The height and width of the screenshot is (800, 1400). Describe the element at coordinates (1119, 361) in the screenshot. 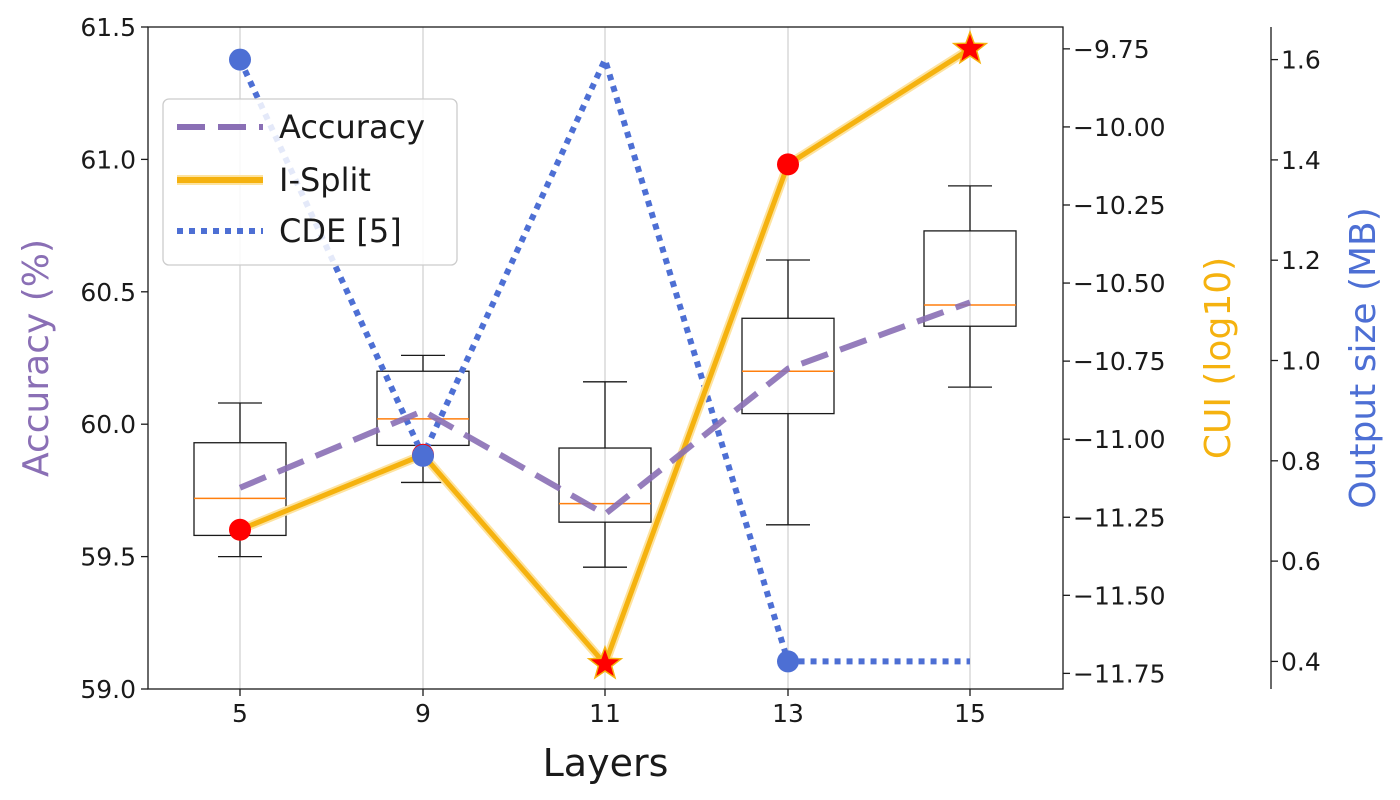

I see `cui-tick-label: −10.75` at that location.